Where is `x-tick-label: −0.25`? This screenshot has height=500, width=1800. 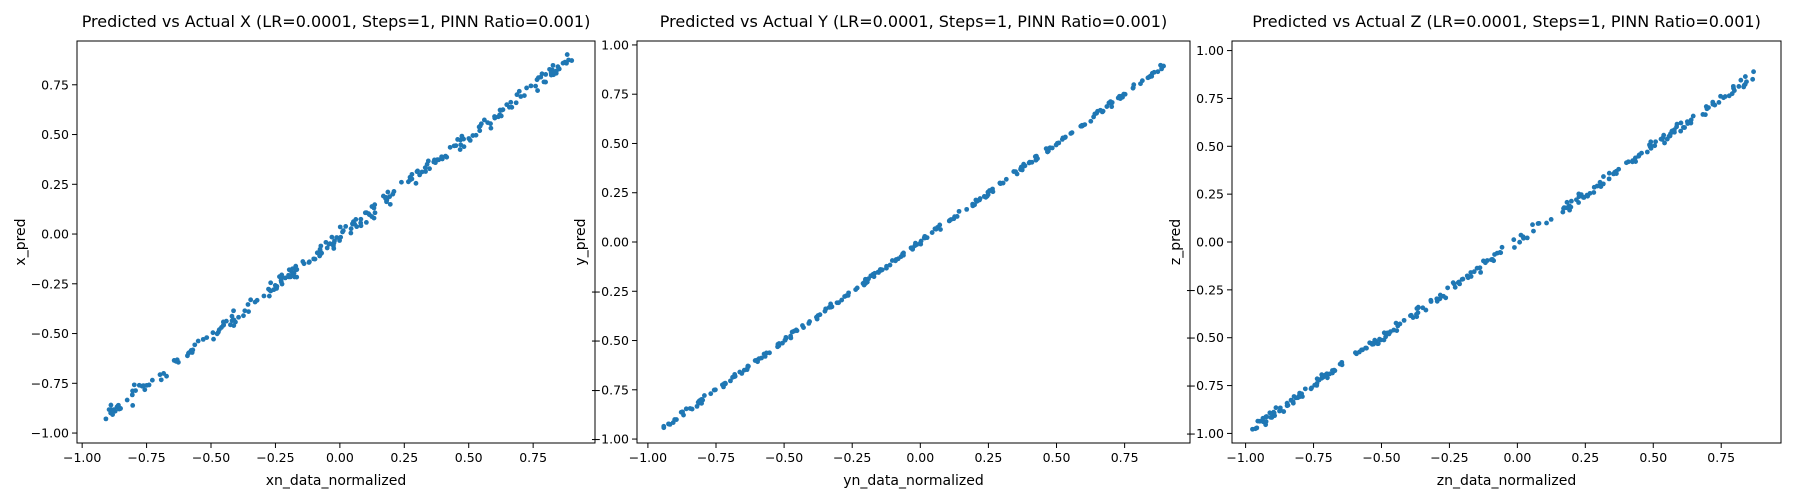
x-tick-label: −0.25 is located at coordinates (275, 457).